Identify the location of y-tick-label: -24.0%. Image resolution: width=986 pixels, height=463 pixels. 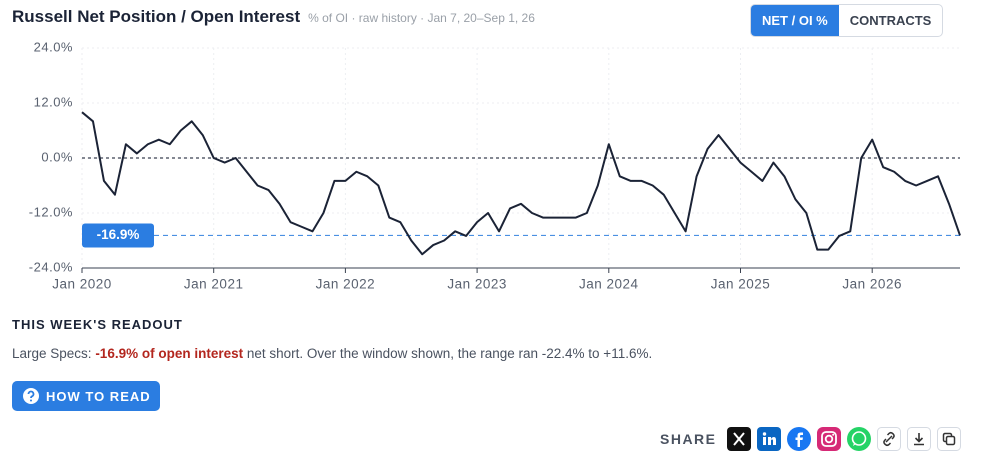
(51, 266).